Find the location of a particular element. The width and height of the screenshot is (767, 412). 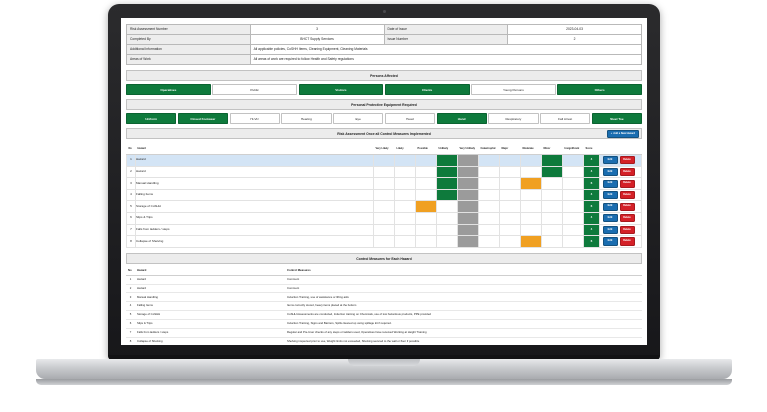

add-new-hazard-button-top: +Add a New Hazard is located at coordinates (622, 134).